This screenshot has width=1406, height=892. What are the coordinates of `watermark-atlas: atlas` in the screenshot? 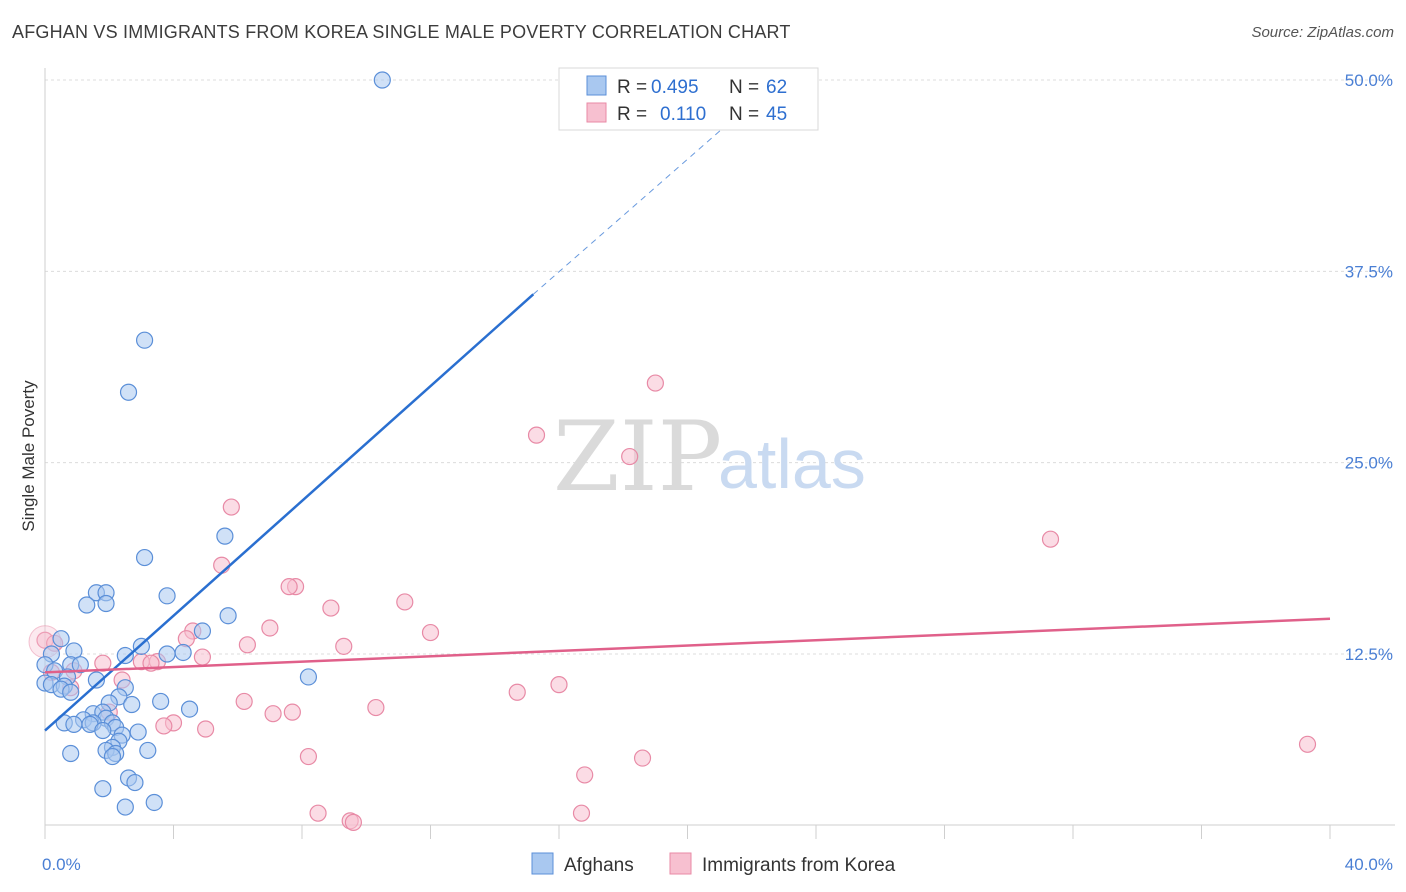 It's located at (792, 464).